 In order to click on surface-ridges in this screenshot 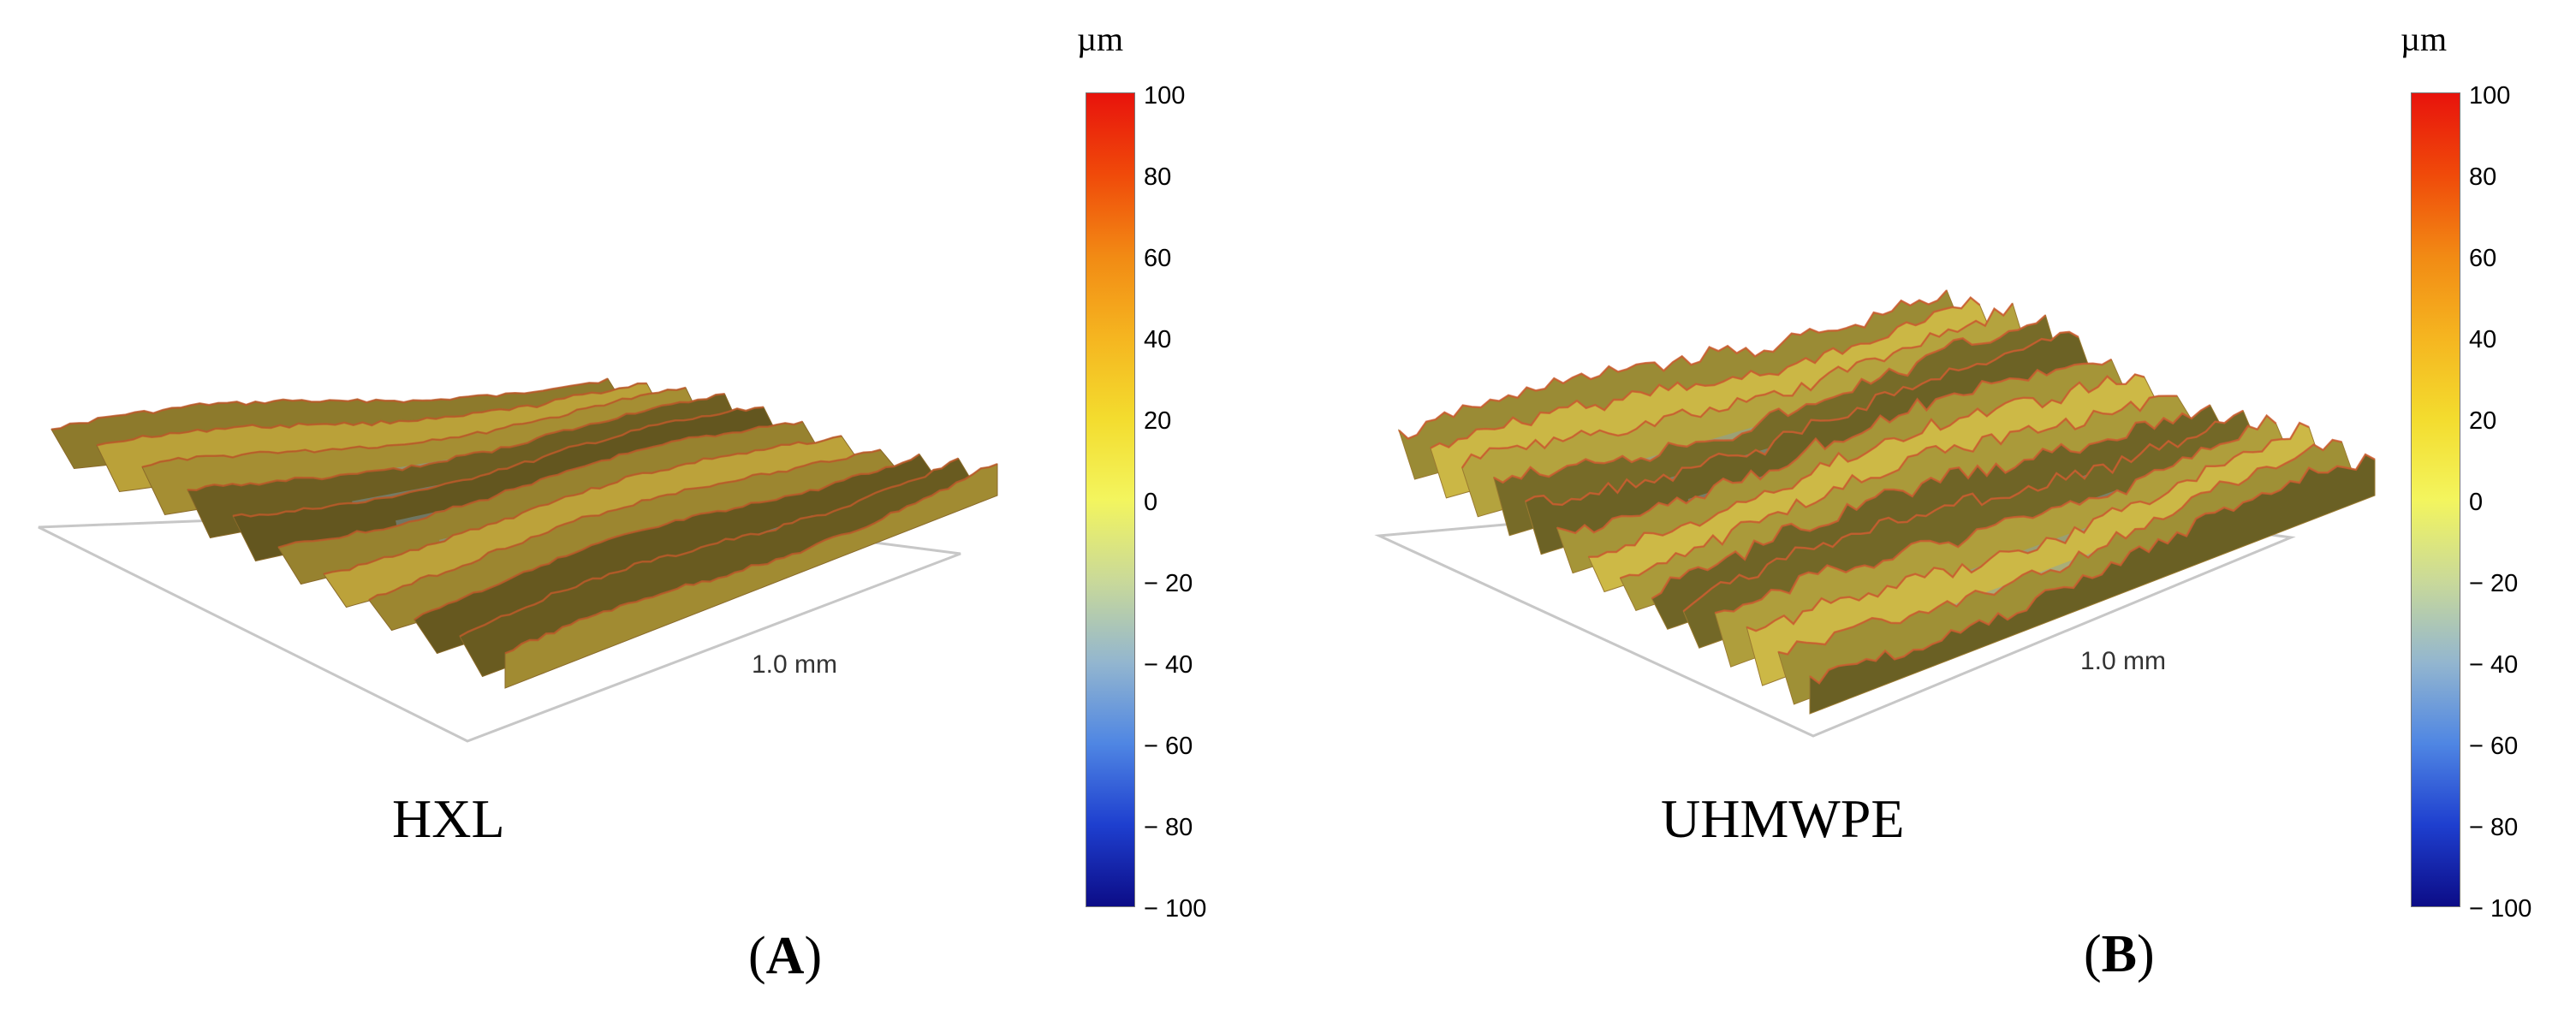, I will do `click(525, 533)`.